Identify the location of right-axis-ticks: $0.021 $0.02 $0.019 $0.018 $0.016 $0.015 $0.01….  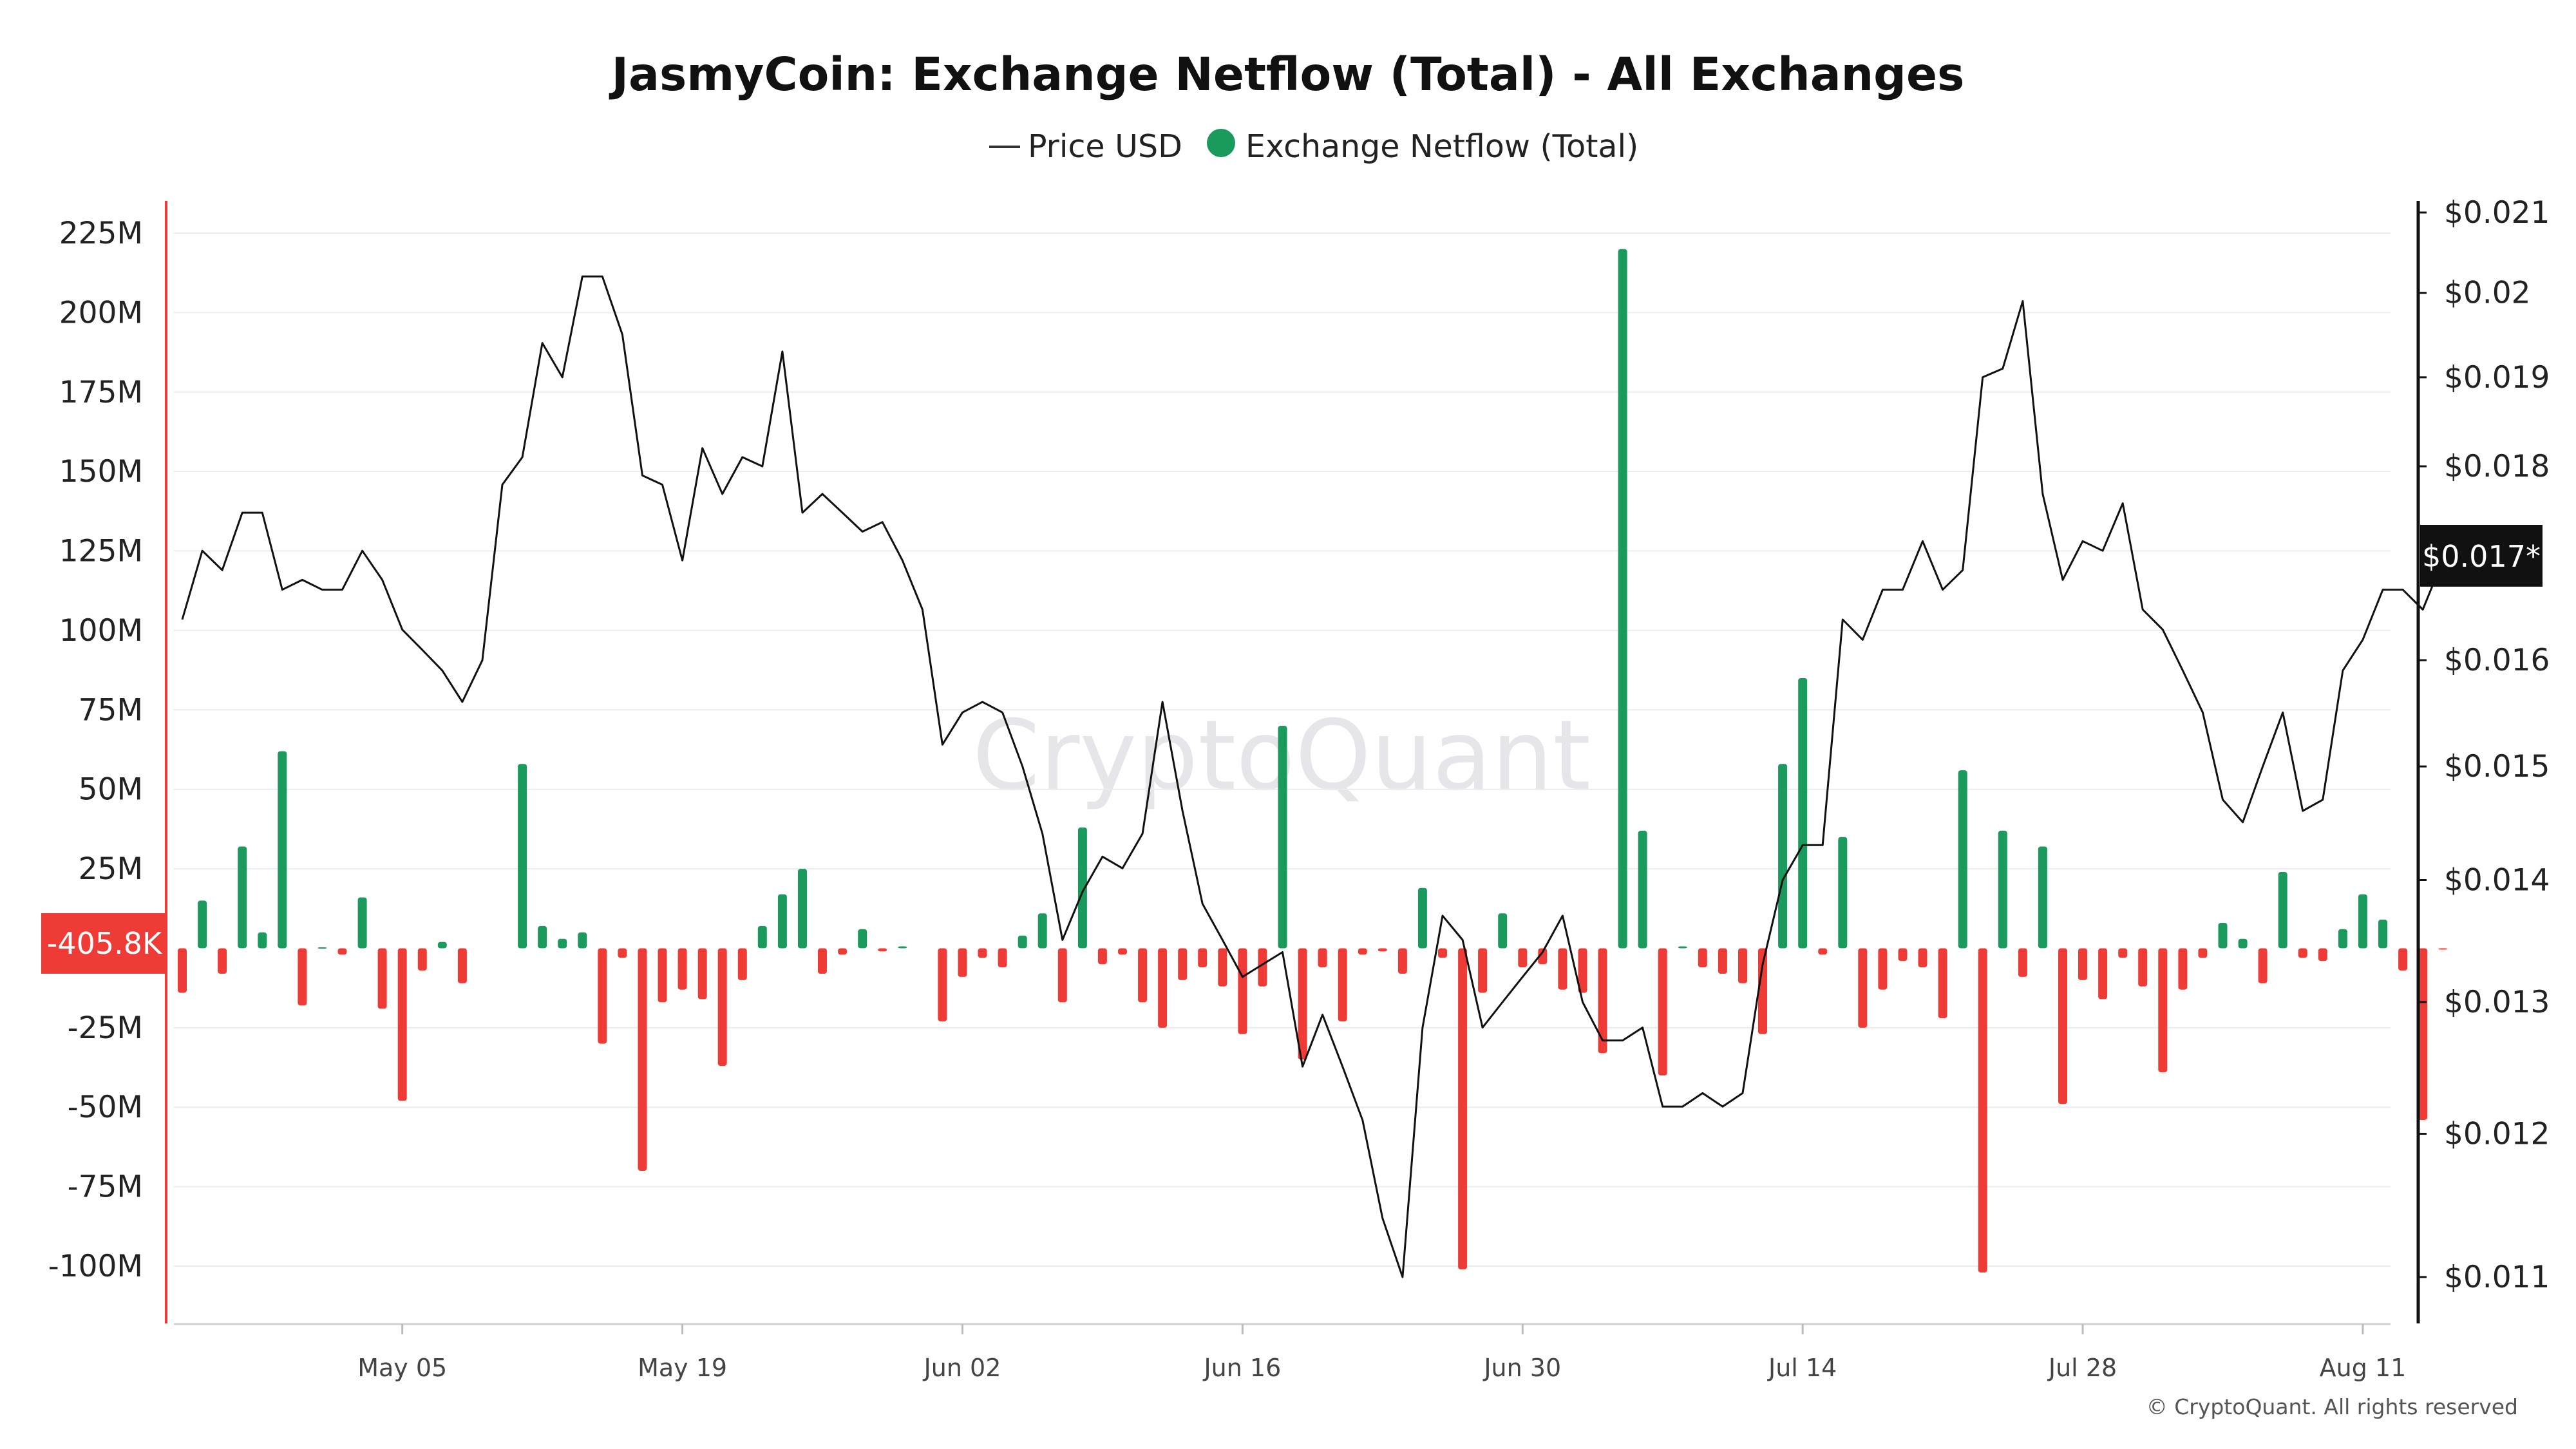
(2484, 745).